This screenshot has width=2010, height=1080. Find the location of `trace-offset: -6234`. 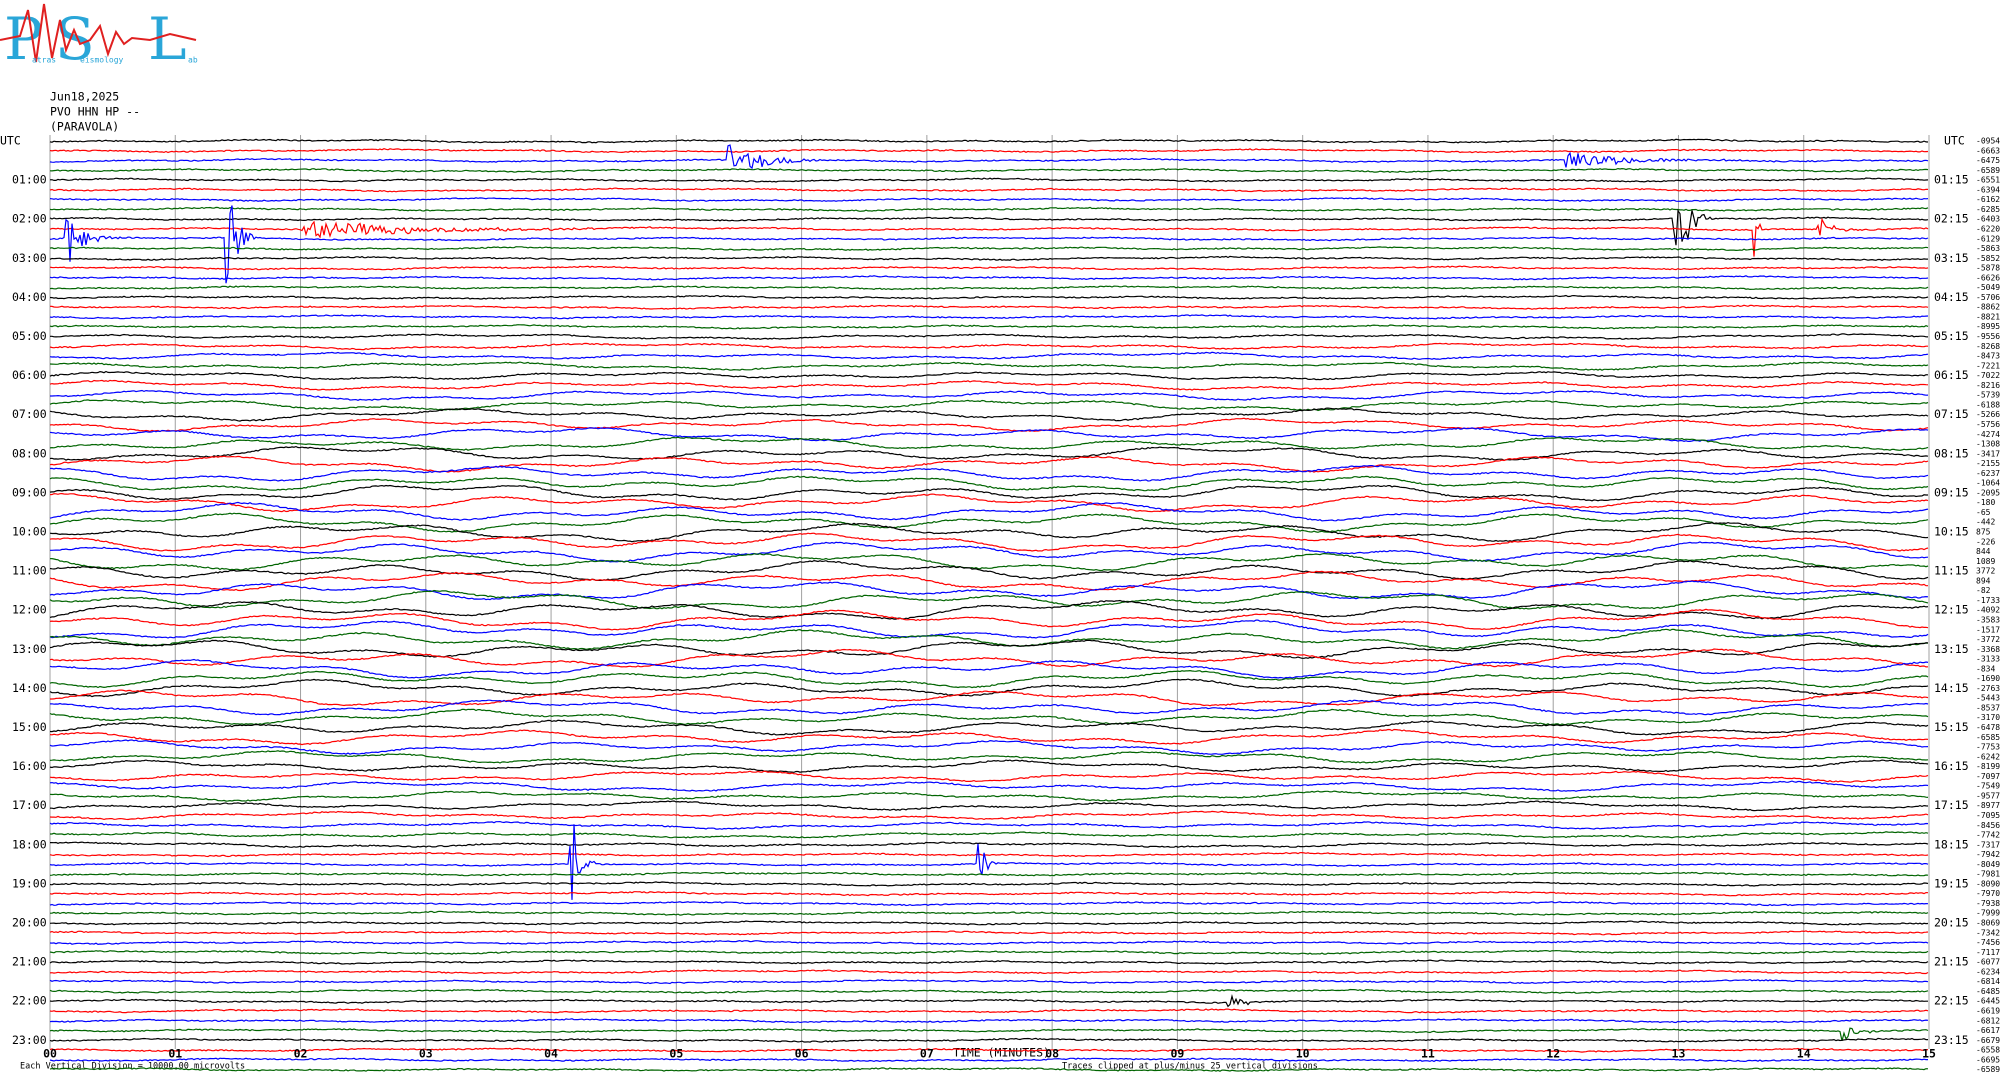

trace-offset: -6234 is located at coordinates (1988, 971).